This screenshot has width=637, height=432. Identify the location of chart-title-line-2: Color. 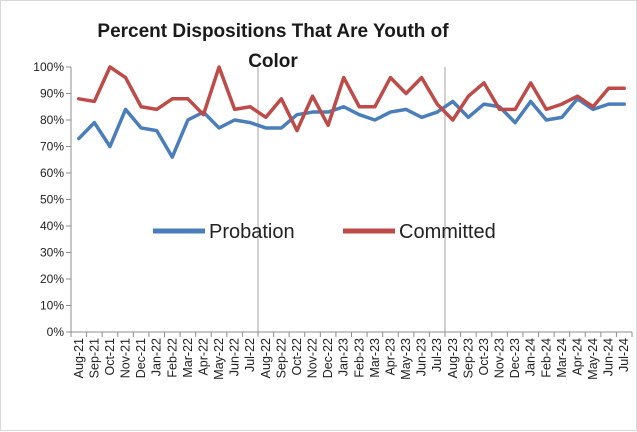
(273, 61).